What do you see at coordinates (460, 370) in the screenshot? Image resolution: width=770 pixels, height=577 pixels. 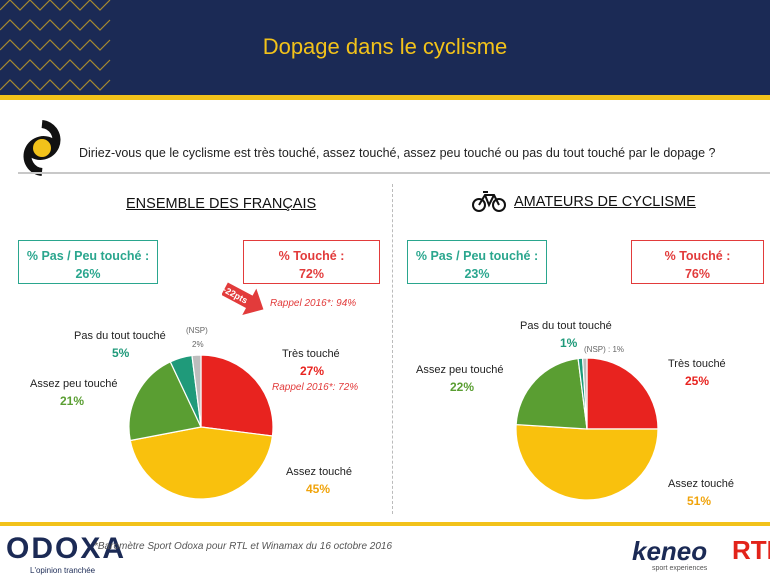 I see `label-assez-peu-right: Assez peu touché` at bounding box center [460, 370].